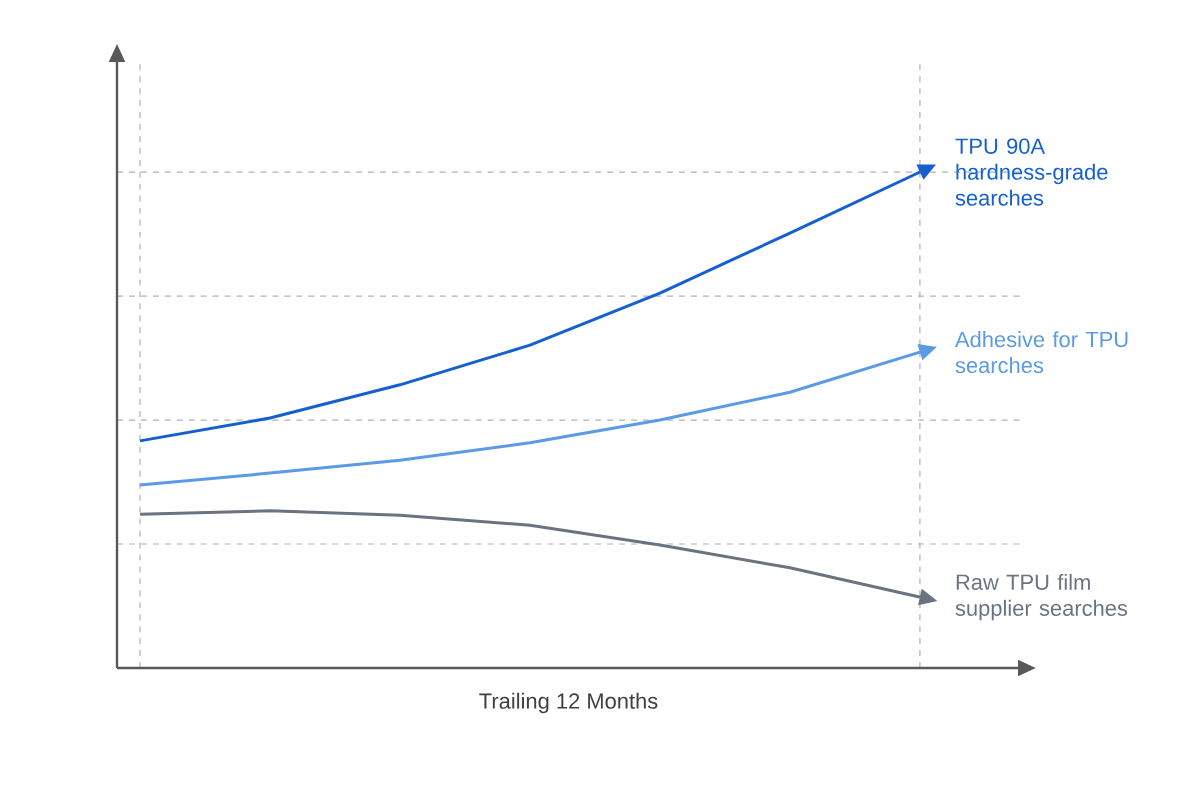 The image size is (1200, 800). What do you see at coordinates (1041, 352) in the screenshot?
I see `series-label: Adhesive for TPU searches` at bounding box center [1041, 352].